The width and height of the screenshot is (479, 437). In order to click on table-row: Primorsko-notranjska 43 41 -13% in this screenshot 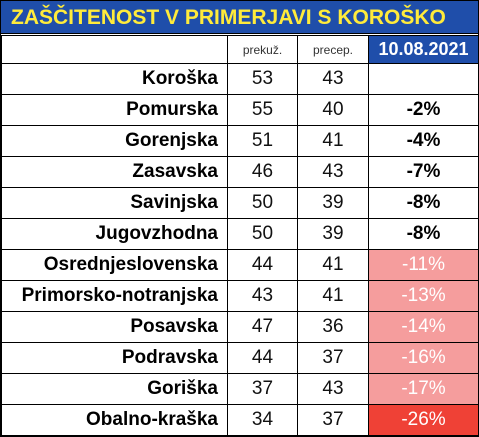, I will do `click(240, 296)`.